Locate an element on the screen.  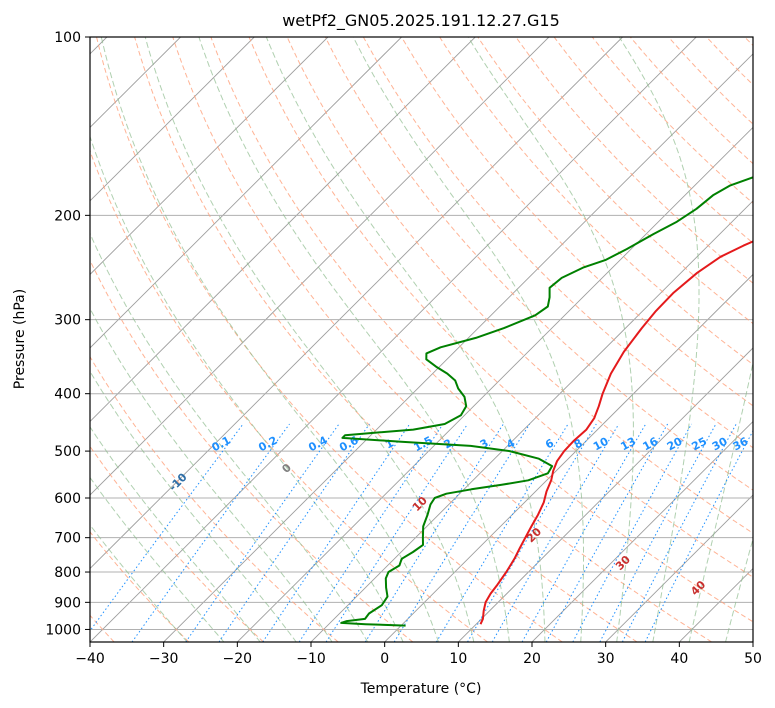
dry-adiabat-label: -20 is located at coordinates (80, 433).